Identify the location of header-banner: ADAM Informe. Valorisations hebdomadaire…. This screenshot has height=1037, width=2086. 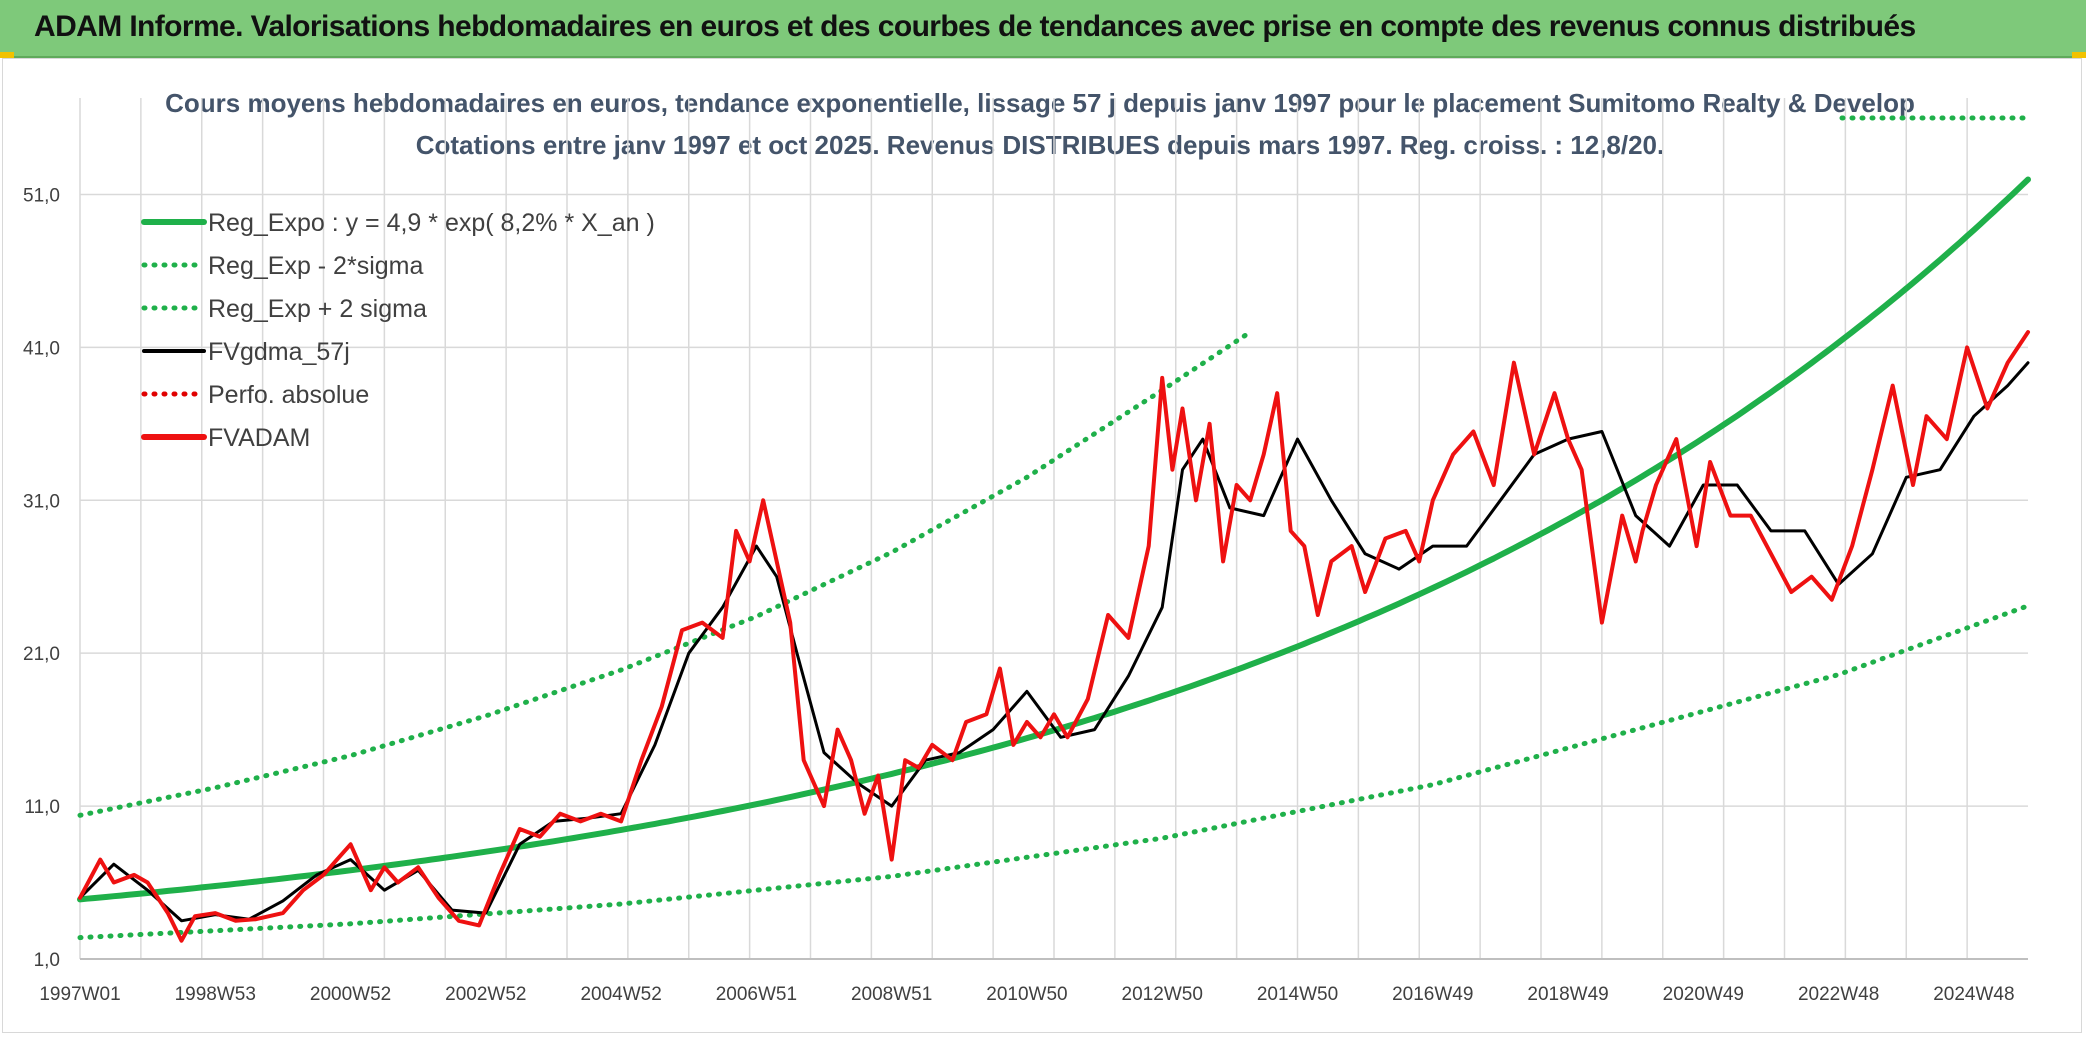
(1043, 29).